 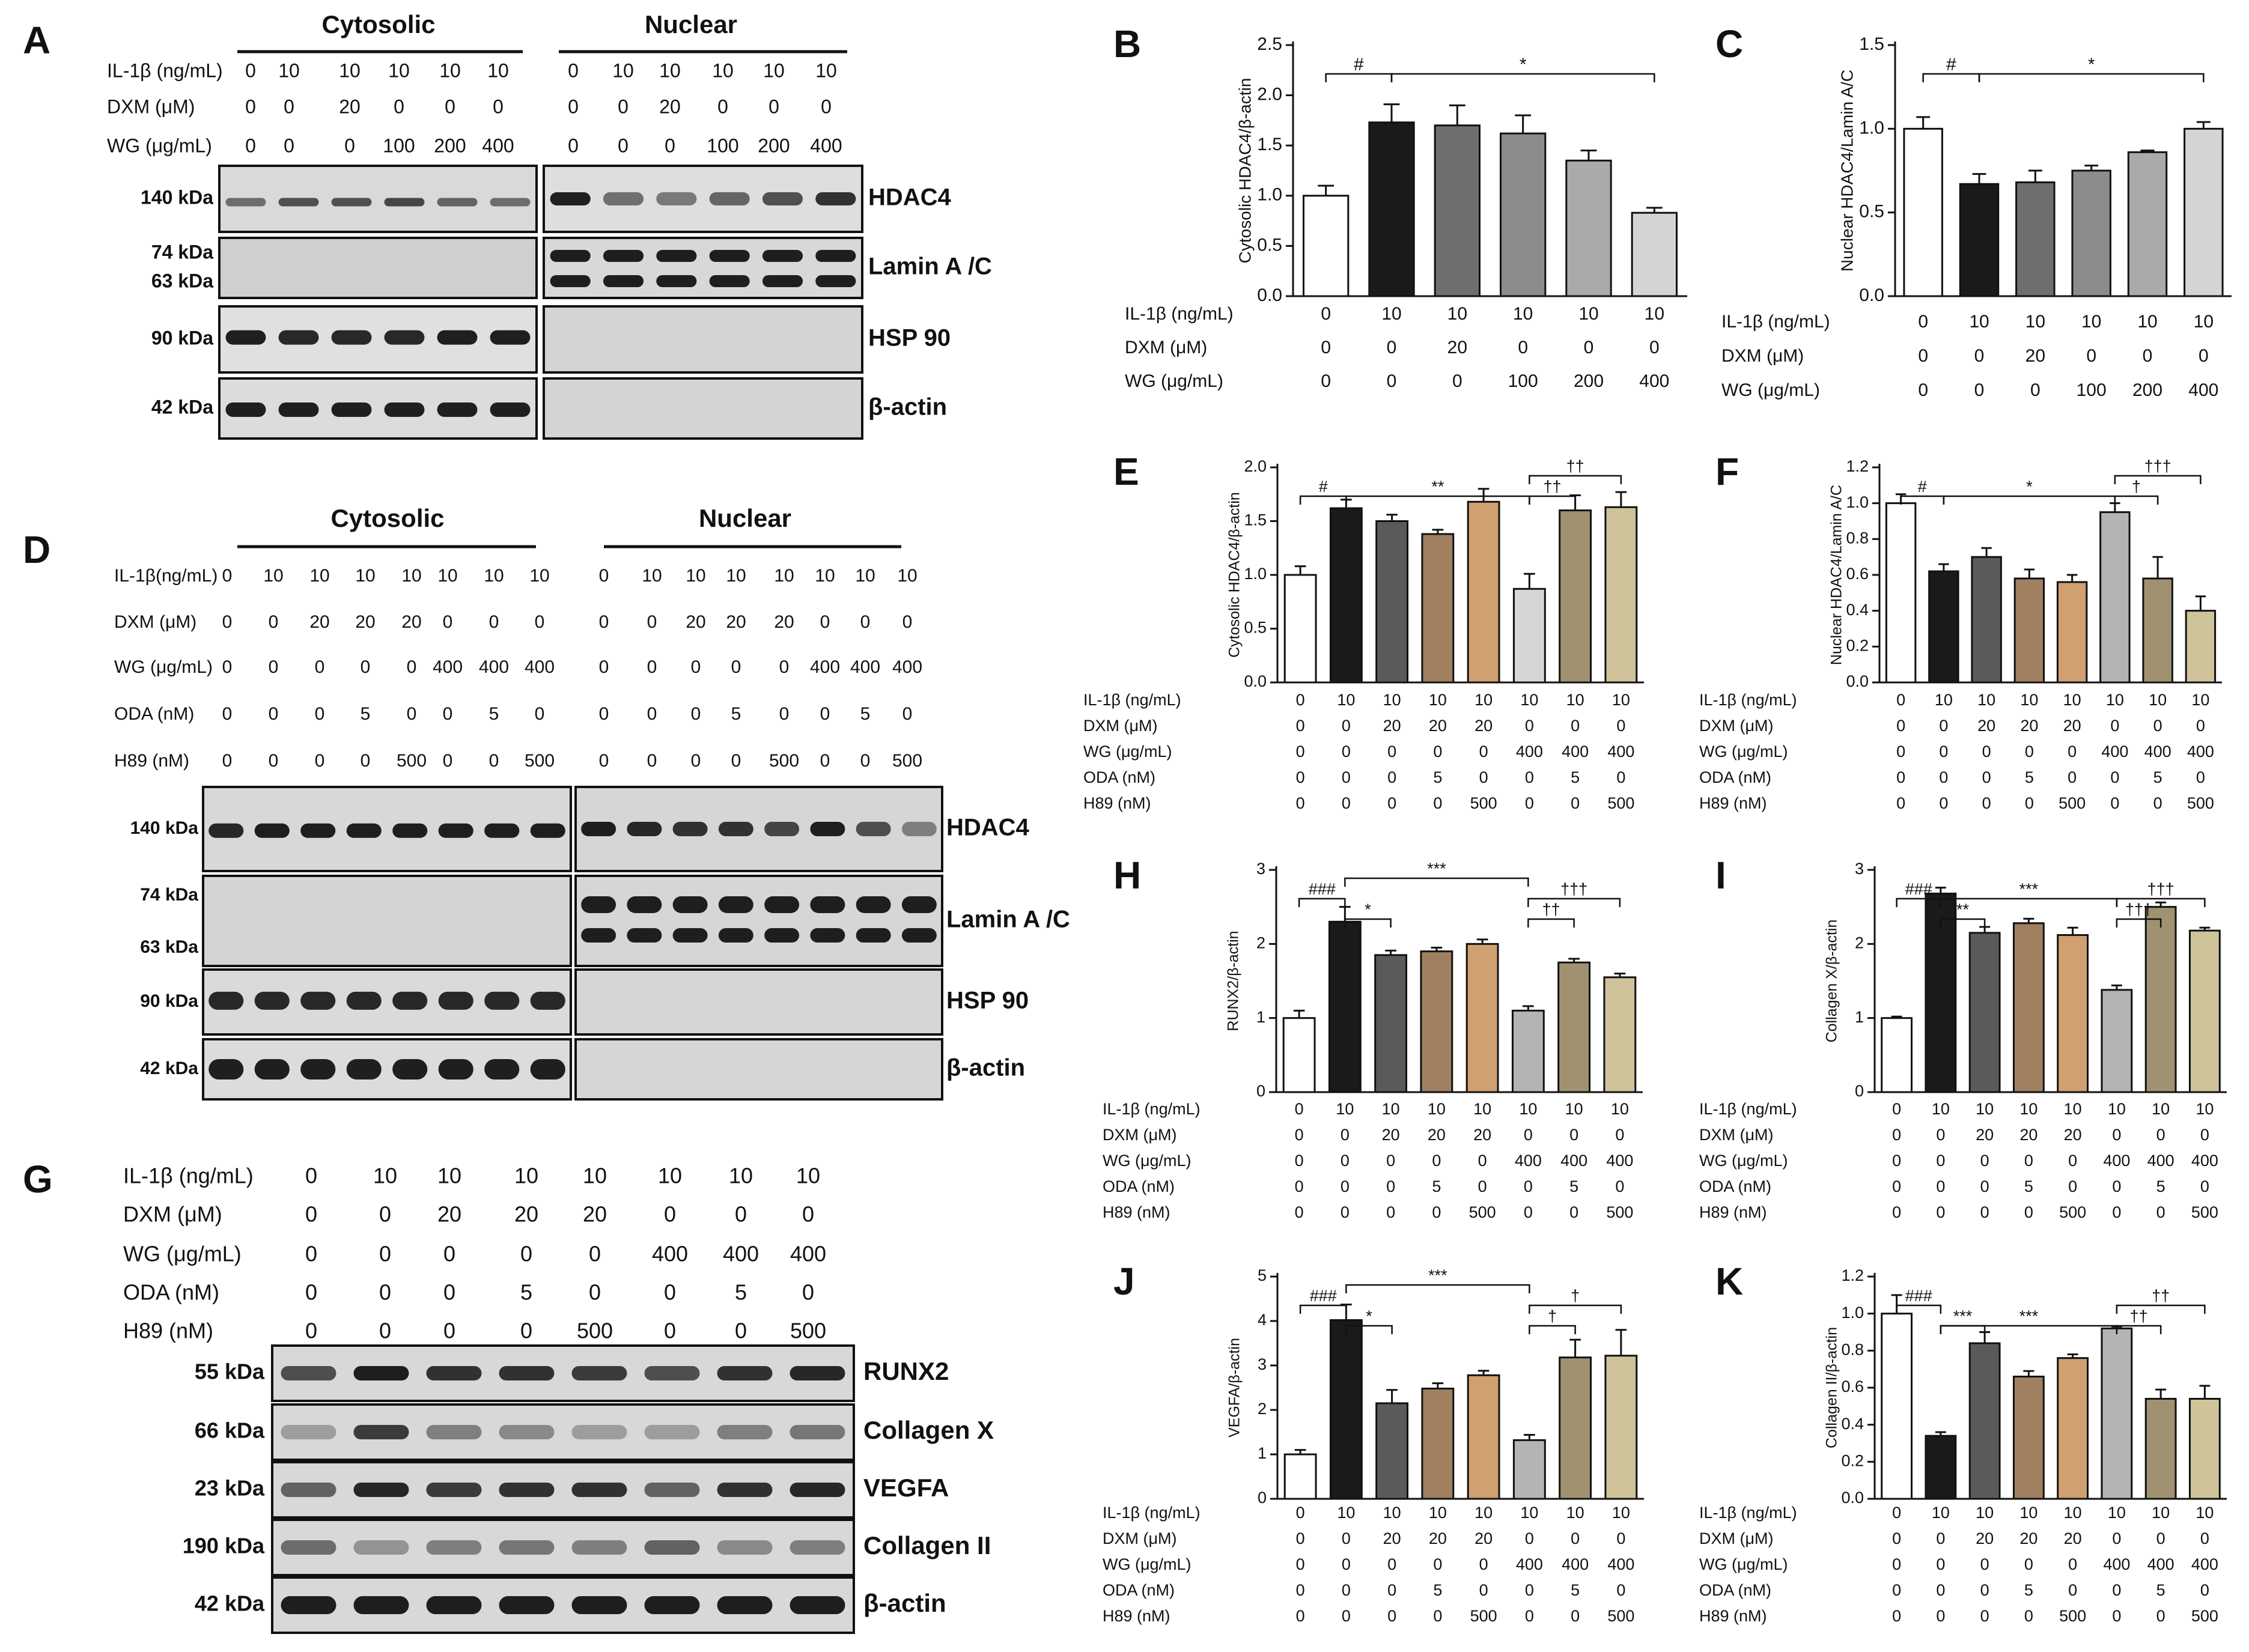 I want to click on panel-letter-G: G, so click(x=38, y=1180).